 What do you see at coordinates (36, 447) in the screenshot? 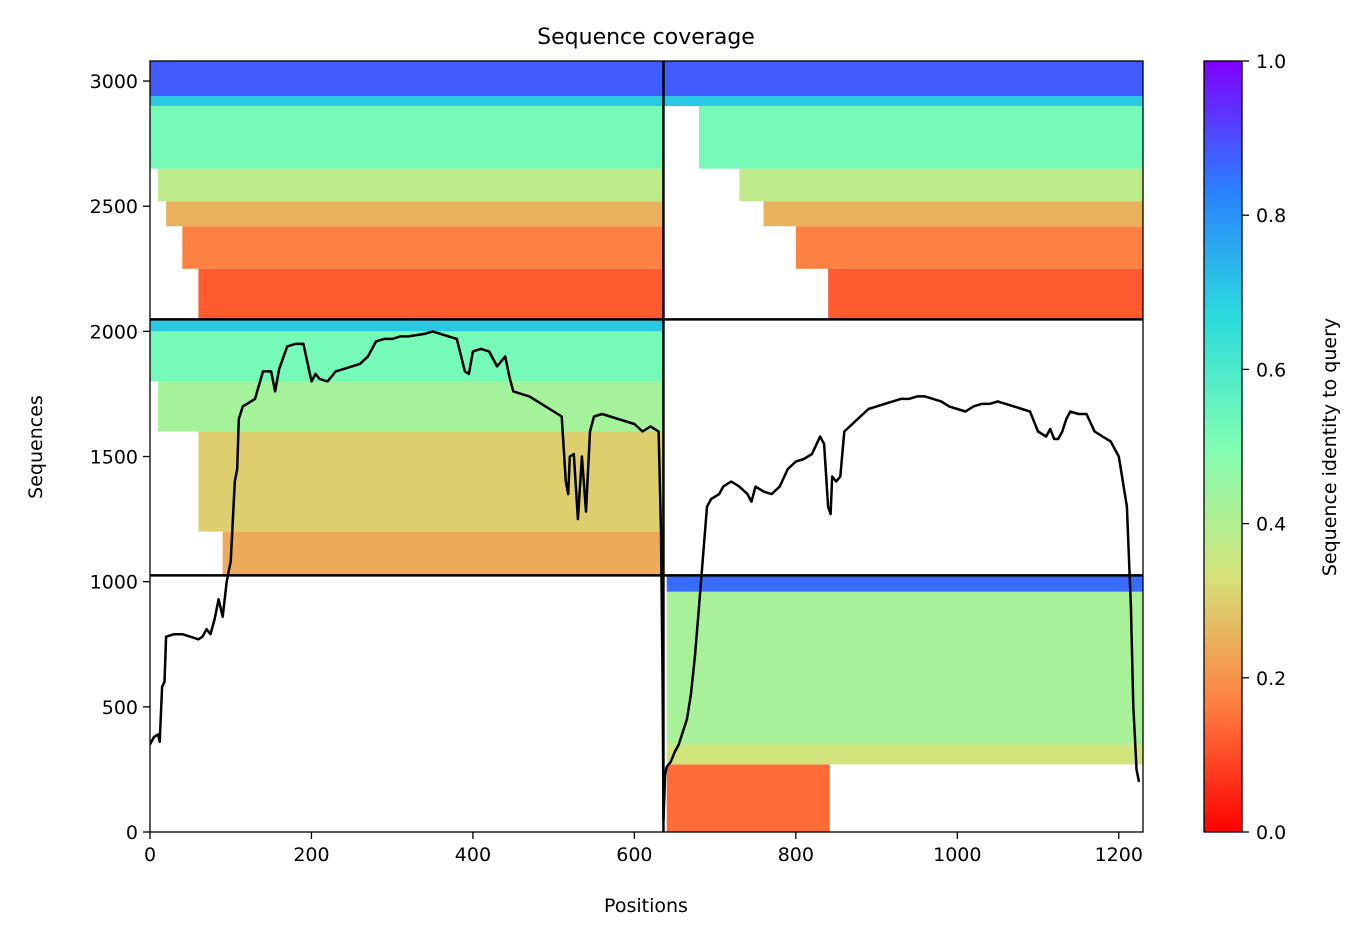
I see `y-axis-label: Sequences` at bounding box center [36, 447].